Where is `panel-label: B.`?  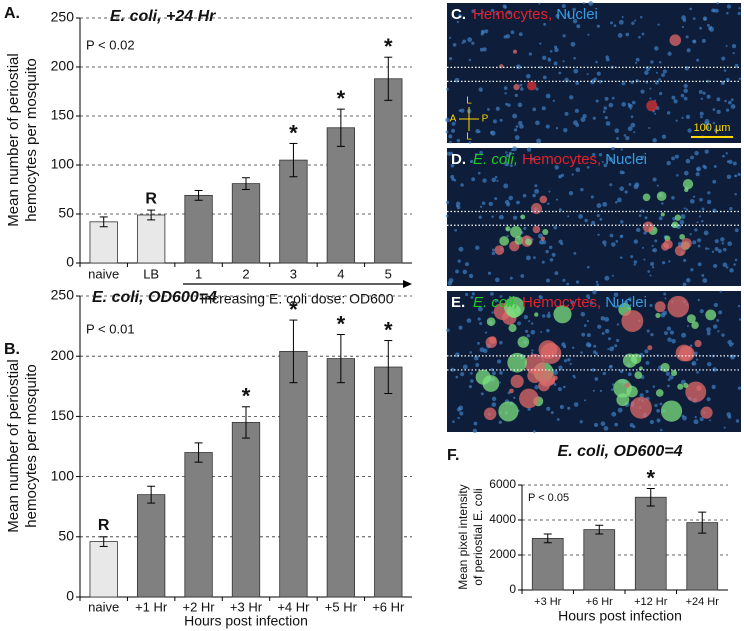
panel-label: B. is located at coordinates (12, 349).